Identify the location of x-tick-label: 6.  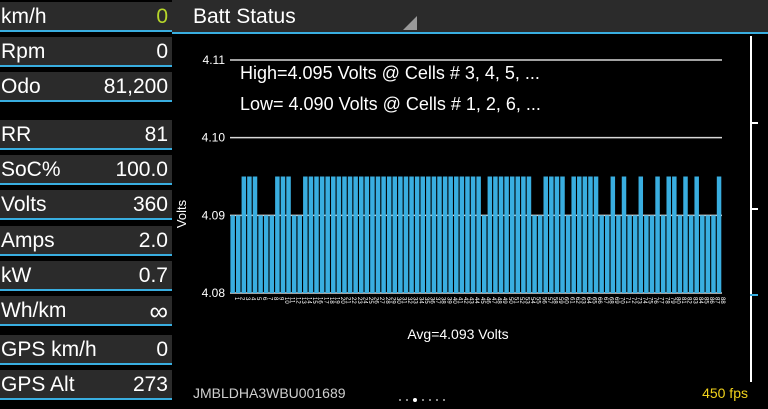
(264, 299).